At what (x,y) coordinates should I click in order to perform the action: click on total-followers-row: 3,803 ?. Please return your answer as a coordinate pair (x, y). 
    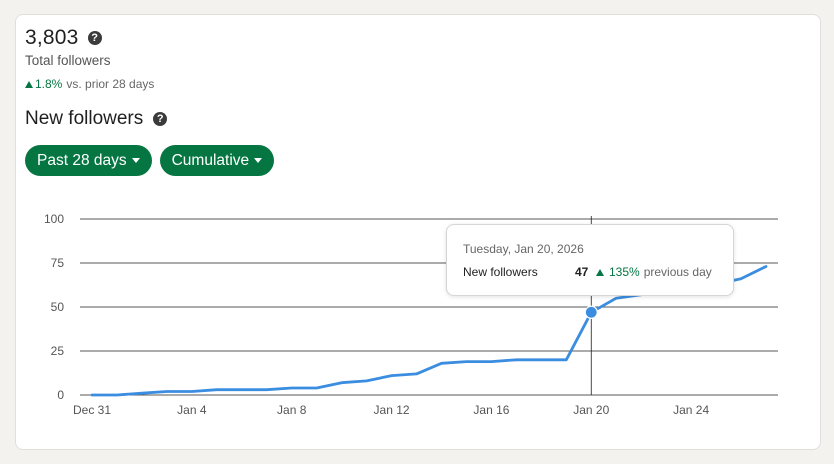
    Looking at the image, I should click on (63, 38).